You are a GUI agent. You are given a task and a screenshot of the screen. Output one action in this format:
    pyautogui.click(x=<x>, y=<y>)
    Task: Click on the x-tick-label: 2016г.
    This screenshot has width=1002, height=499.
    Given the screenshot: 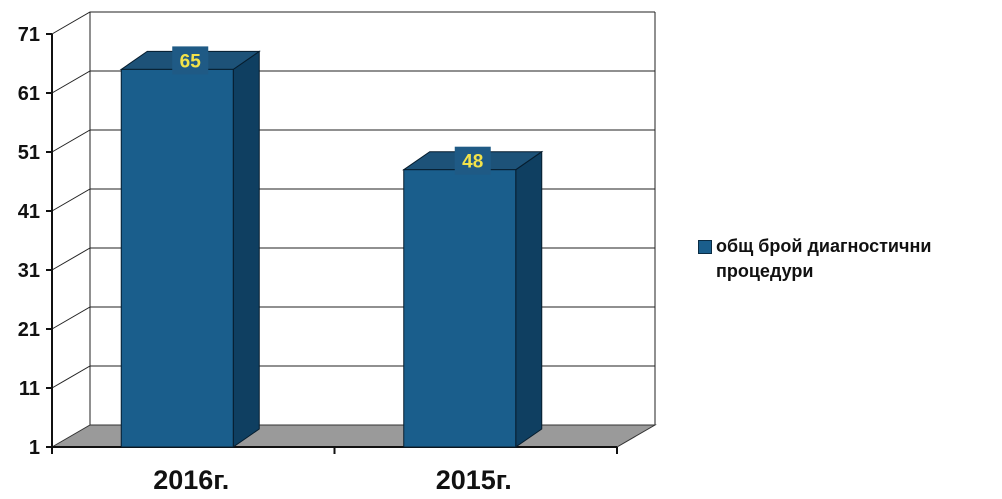 What is the action you would take?
    pyautogui.click(x=191, y=480)
    